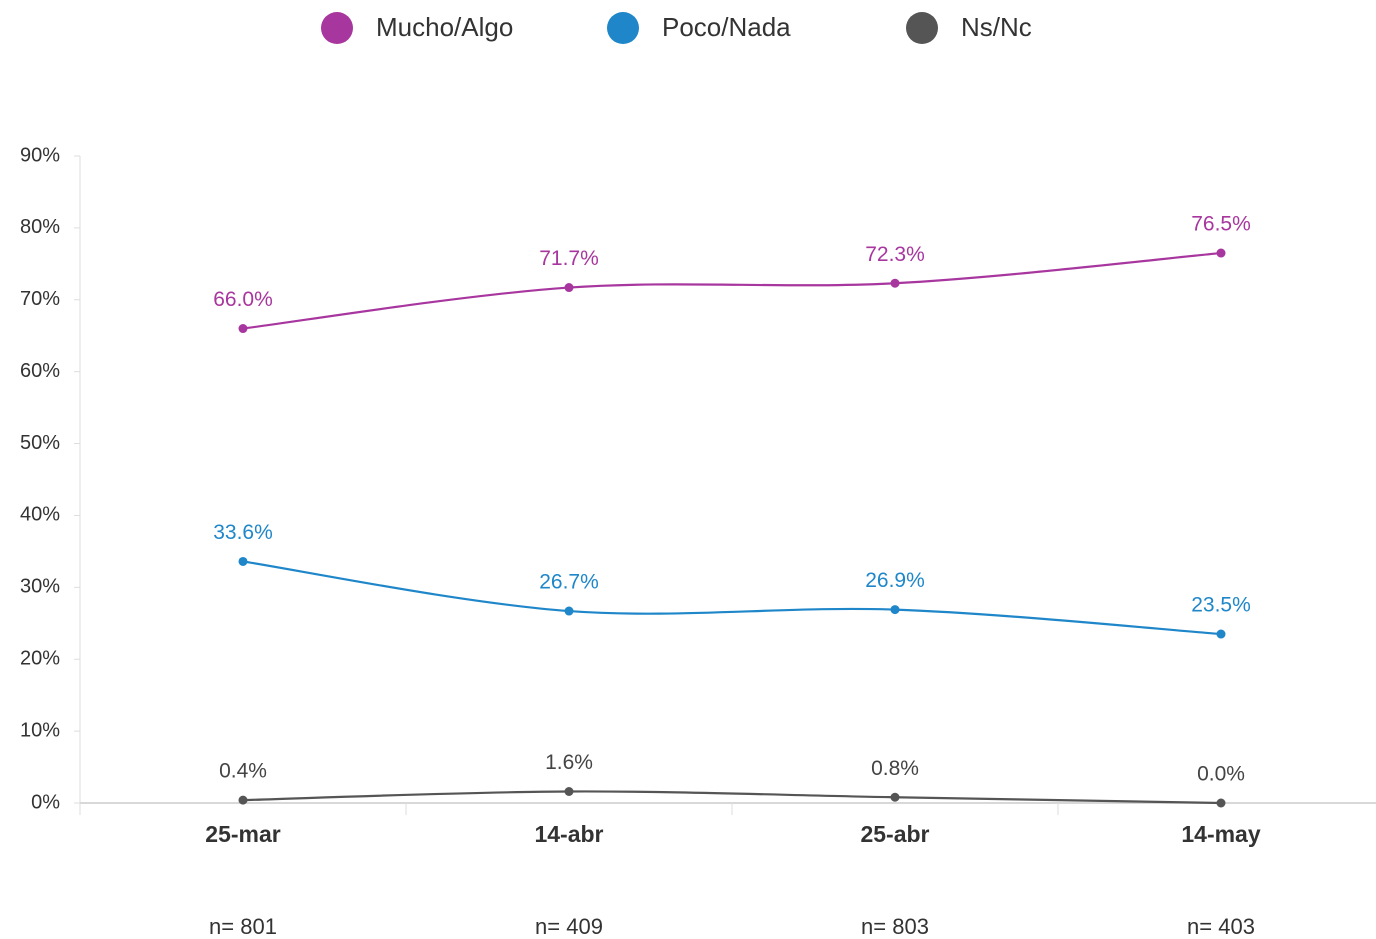 Image resolution: width=1376 pixels, height=939 pixels. What do you see at coordinates (996, 27) in the screenshot?
I see `legend-label: Ns/Nc` at bounding box center [996, 27].